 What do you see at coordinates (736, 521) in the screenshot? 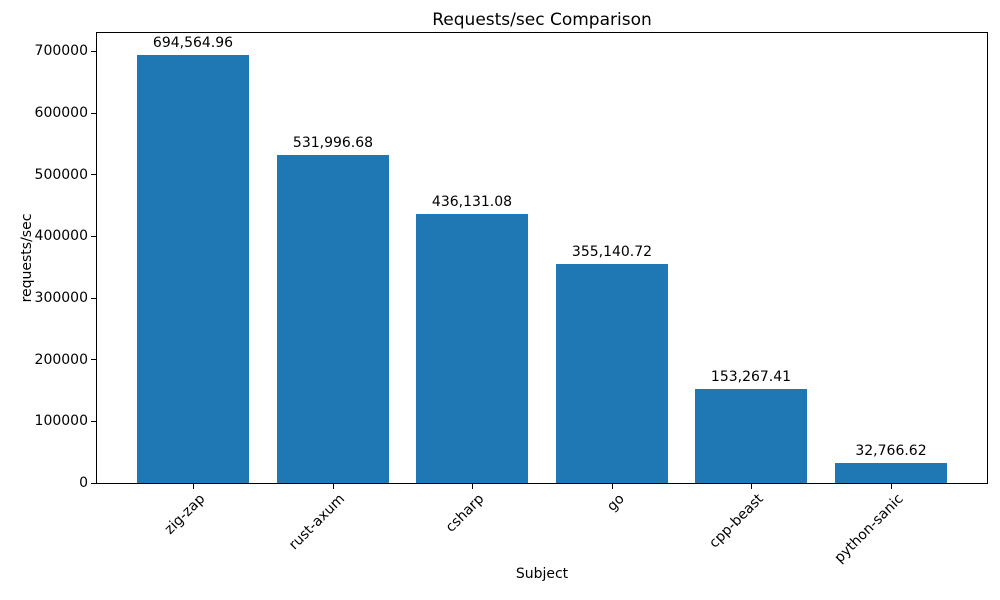
I see `x-tick-label: cpp-beast` at bounding box center [736, 521].